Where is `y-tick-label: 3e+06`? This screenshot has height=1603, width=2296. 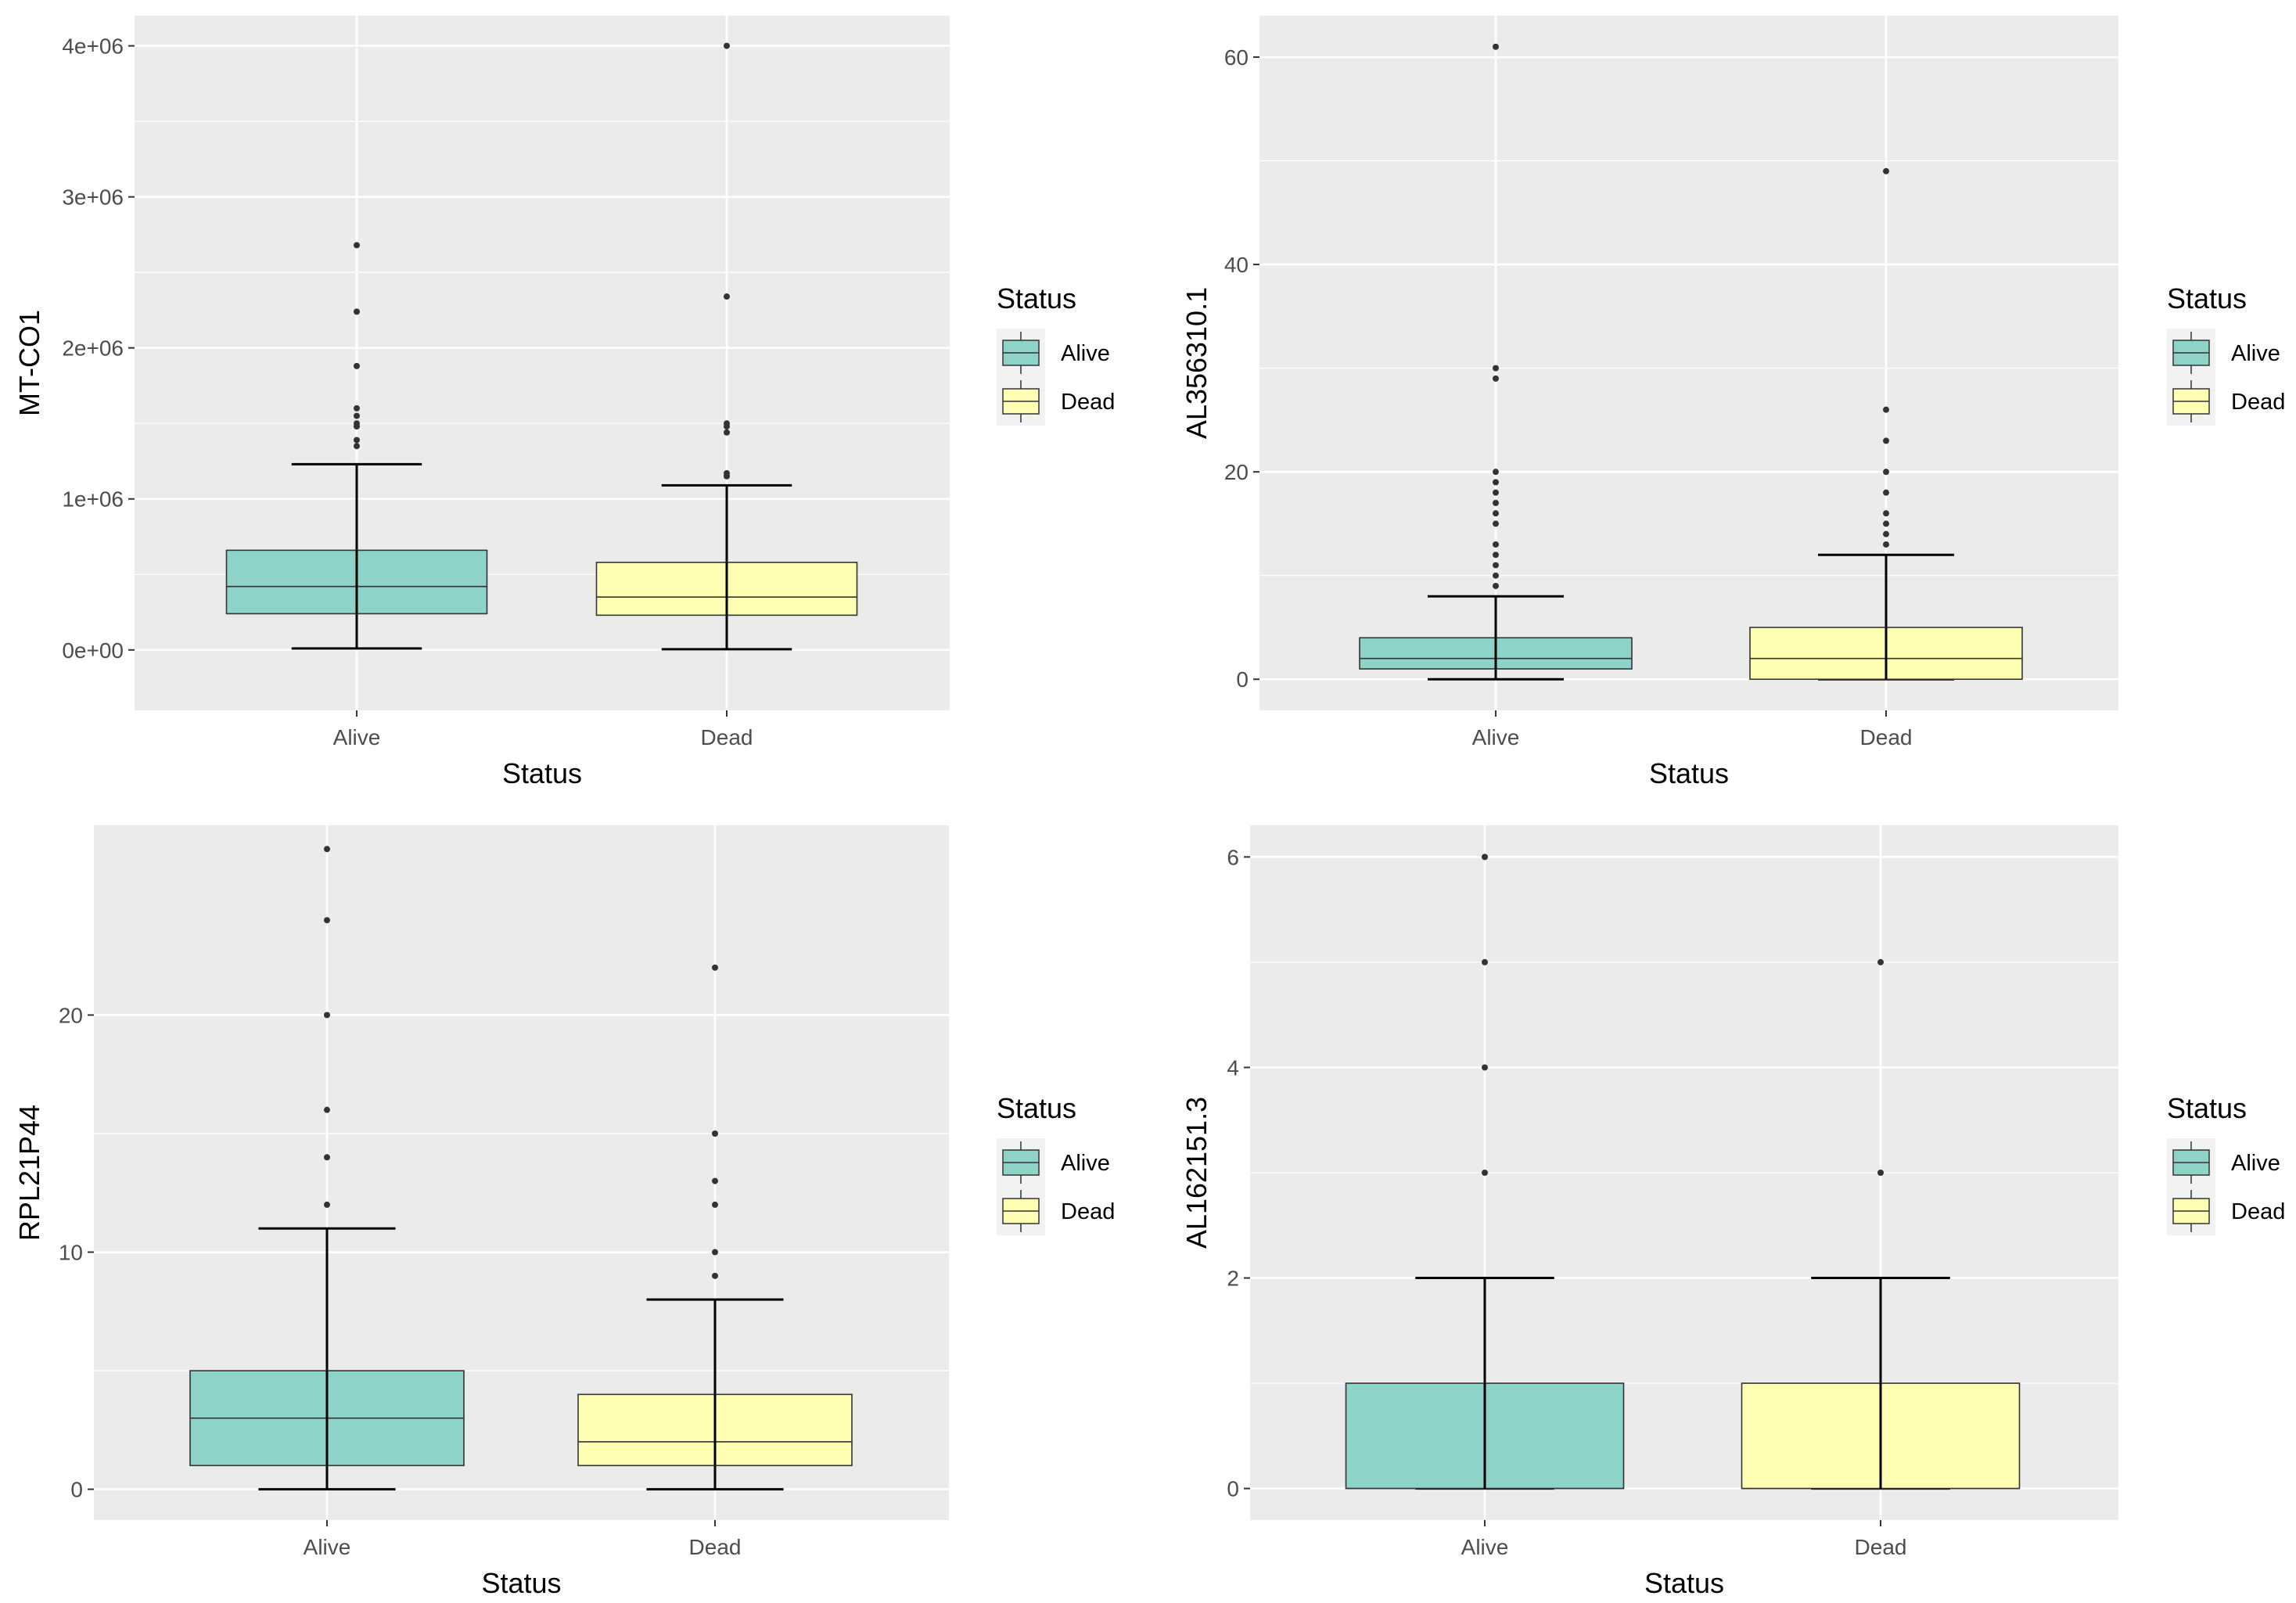 y-tick-label: 3e+06 is located at coordinates (93, 197).